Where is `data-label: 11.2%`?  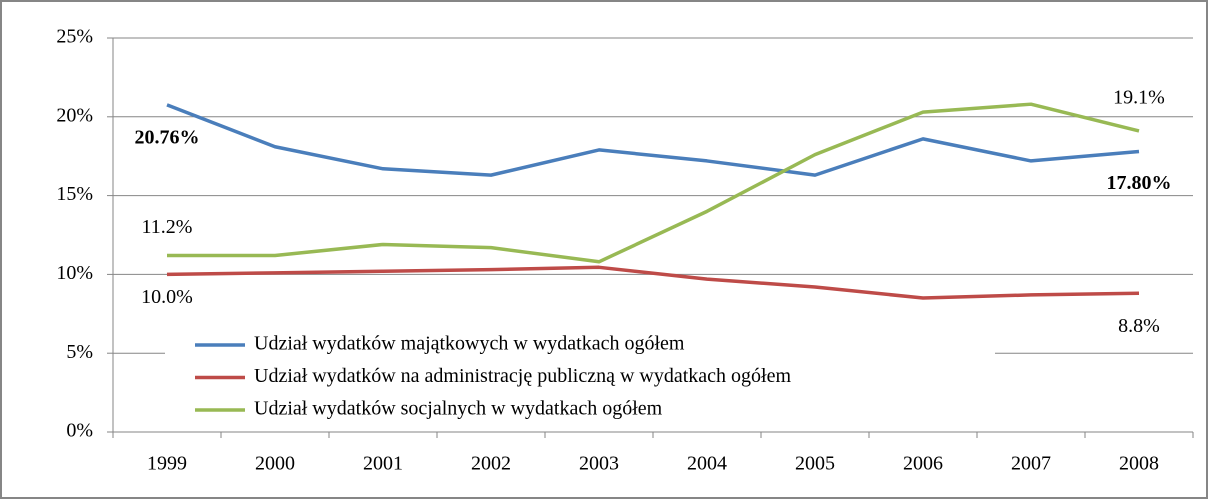 data-label: 11.2% is located at coordinates (167, 227).